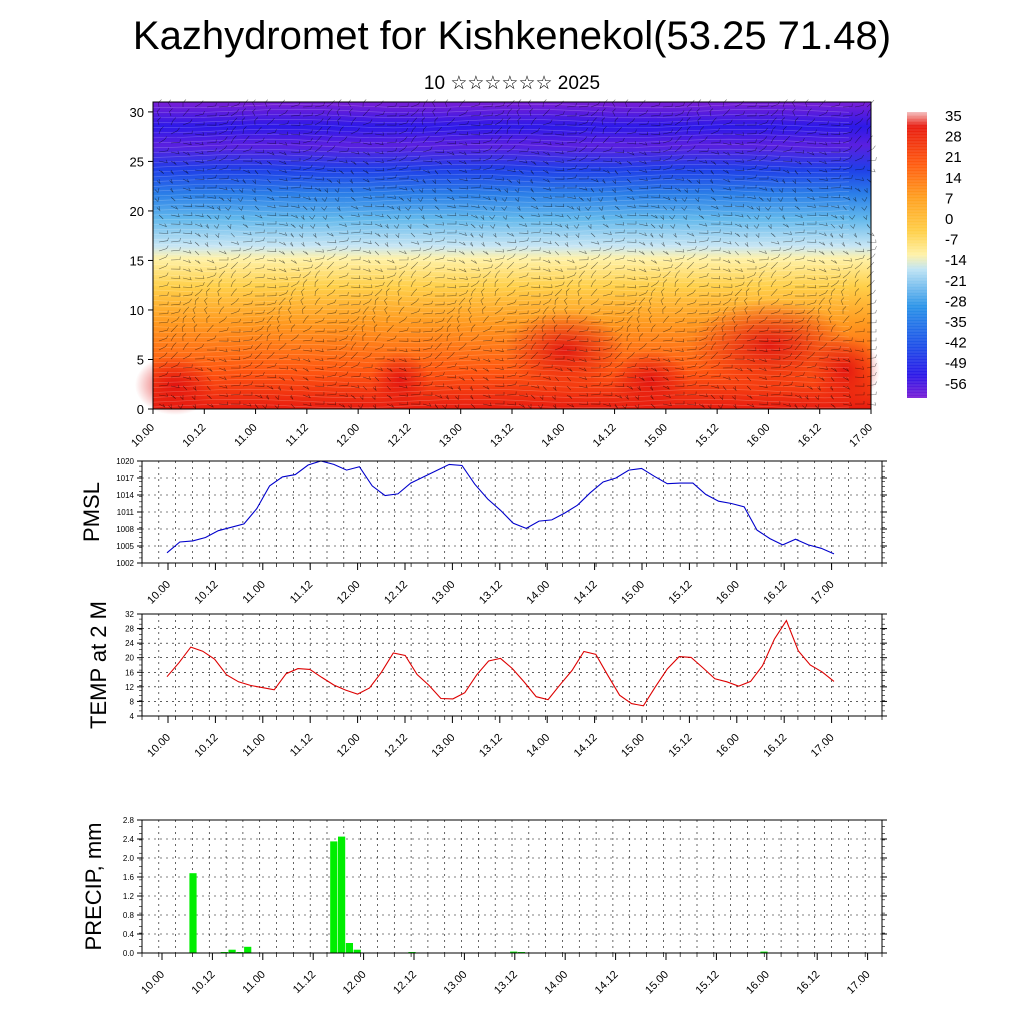 This screenshot has height=1024, width=1024. What do you see at coordinates (500, 507) in the screenshot?
I see `series-line` at bounding box center [500, 507].